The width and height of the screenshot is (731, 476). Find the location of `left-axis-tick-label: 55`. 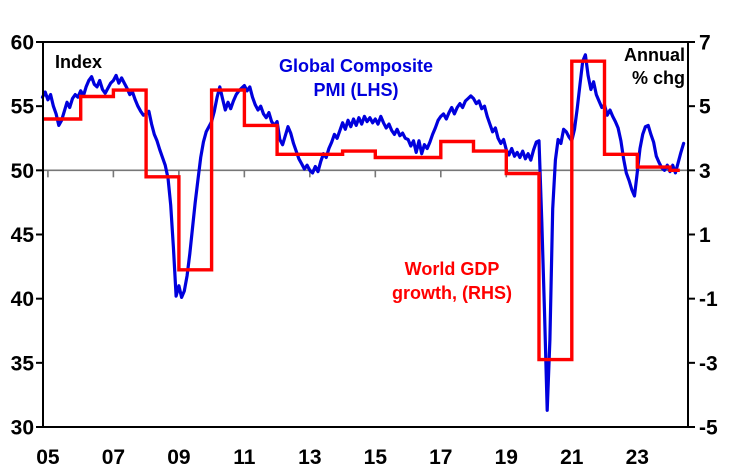

left-axis-tick-label: 55 is located at coordinates (23, 107).